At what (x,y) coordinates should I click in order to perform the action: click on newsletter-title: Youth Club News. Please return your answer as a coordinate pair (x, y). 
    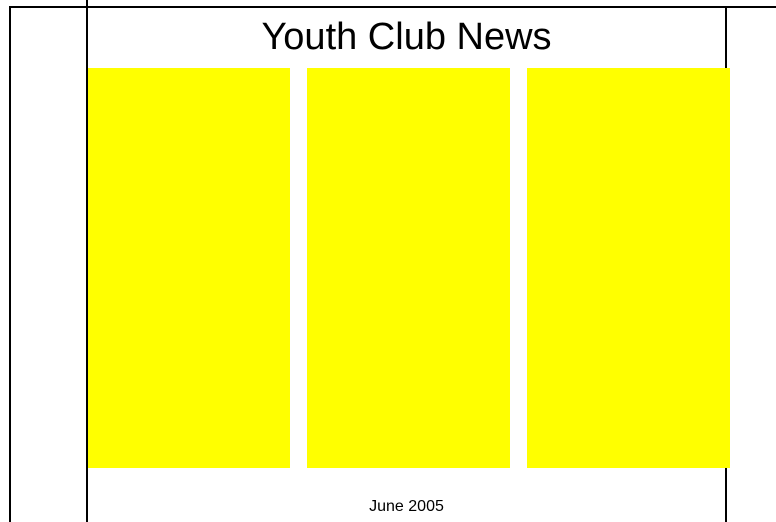
    Looking at the image, I should click on (406, 37).